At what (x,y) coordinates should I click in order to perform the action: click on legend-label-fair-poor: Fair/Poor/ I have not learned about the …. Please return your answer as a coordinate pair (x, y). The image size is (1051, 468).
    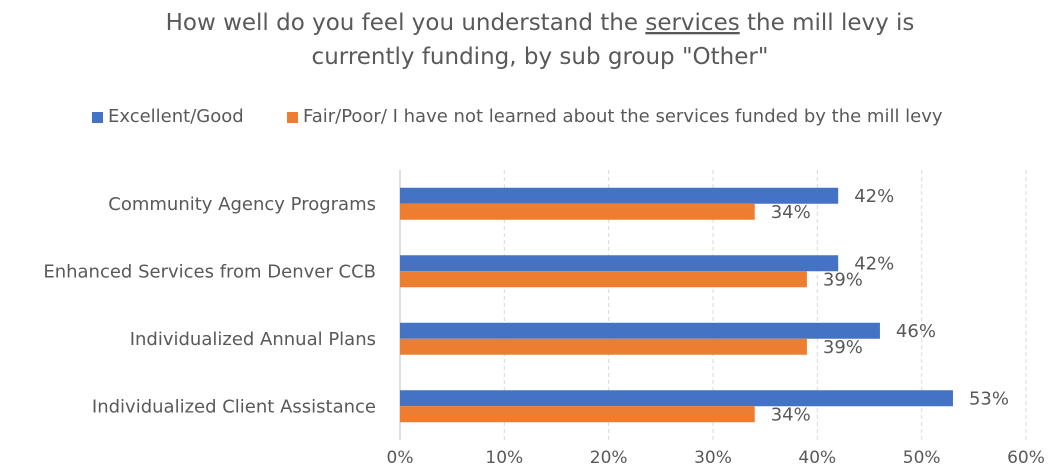
    Looking at the image, I should click on (623, 116).